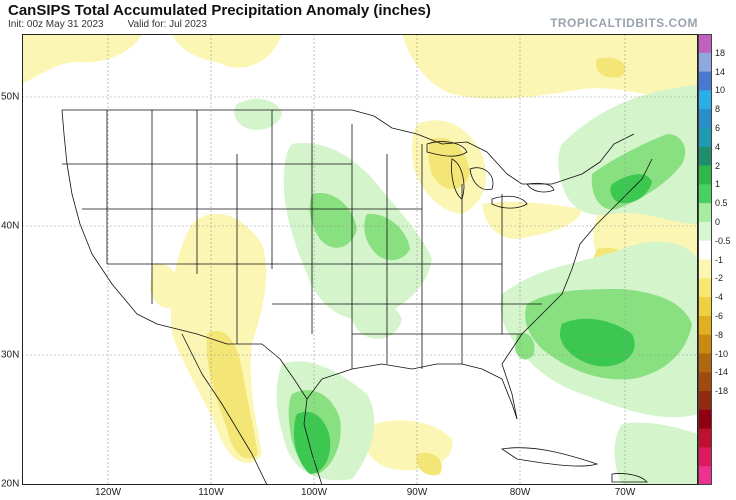  I want to click on lon-label-120w: 120W, so click(108, 492).